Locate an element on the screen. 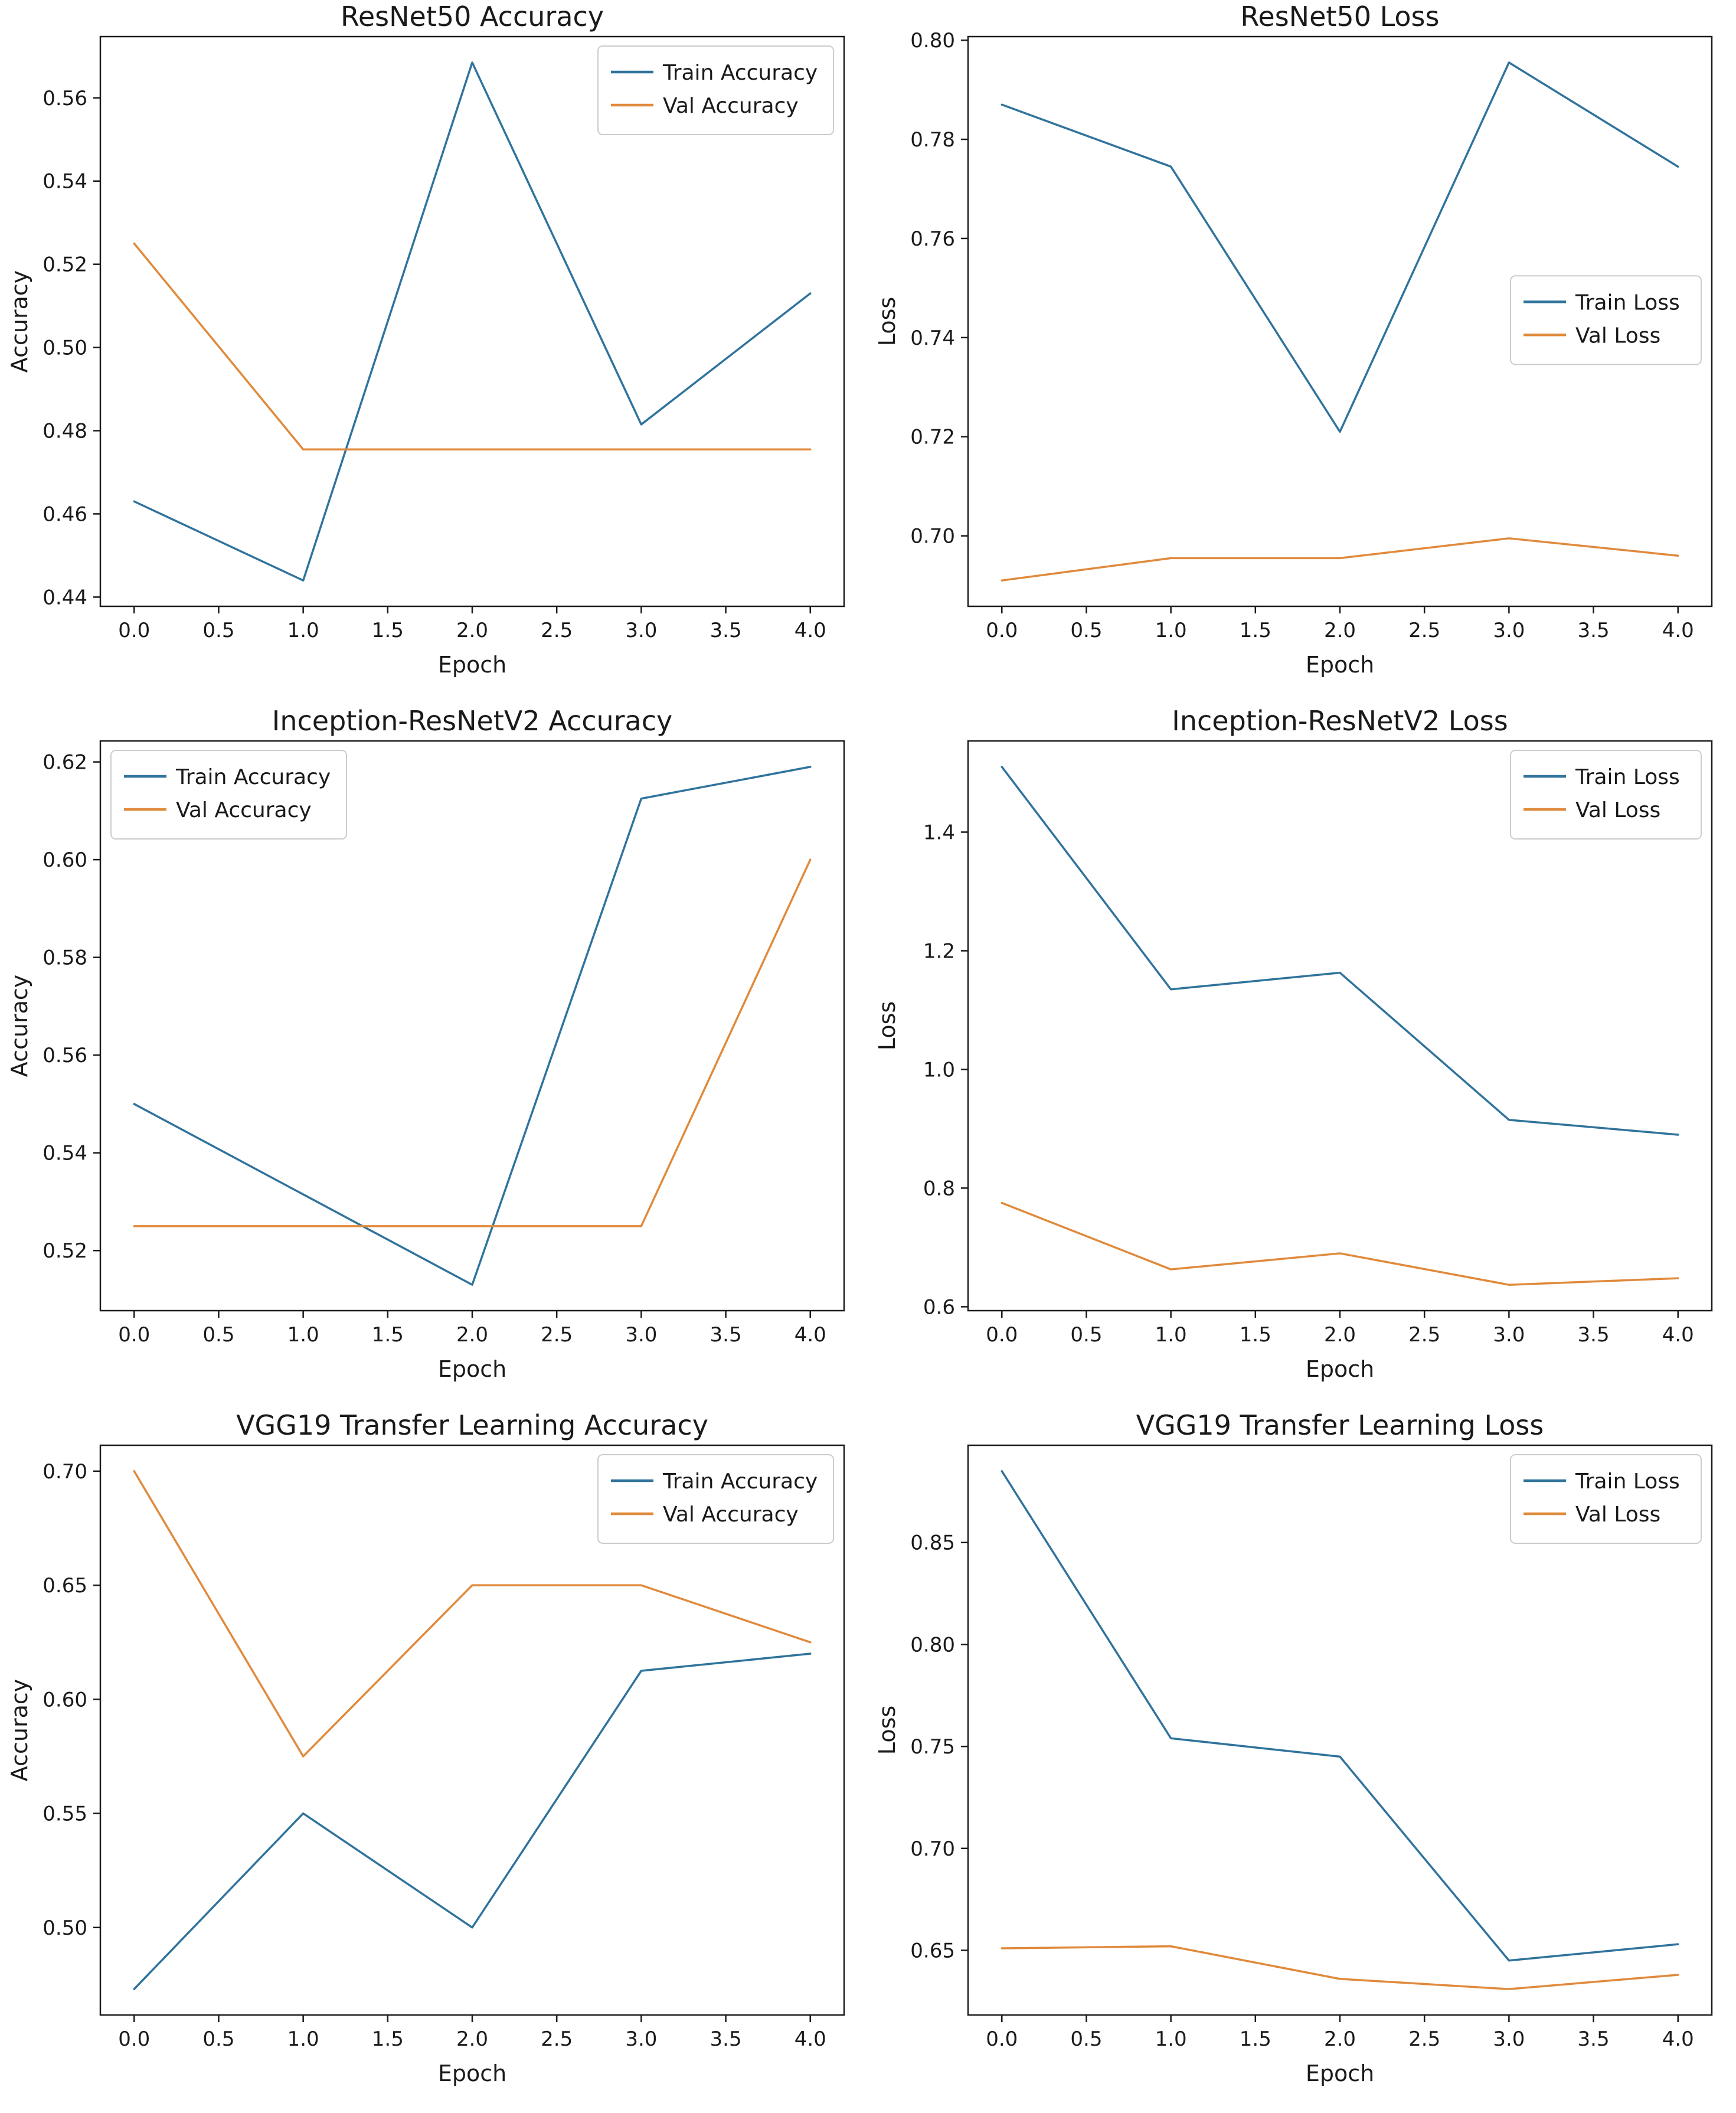  y-tick-label: 0.55 is located at coordinates (64, 1814).